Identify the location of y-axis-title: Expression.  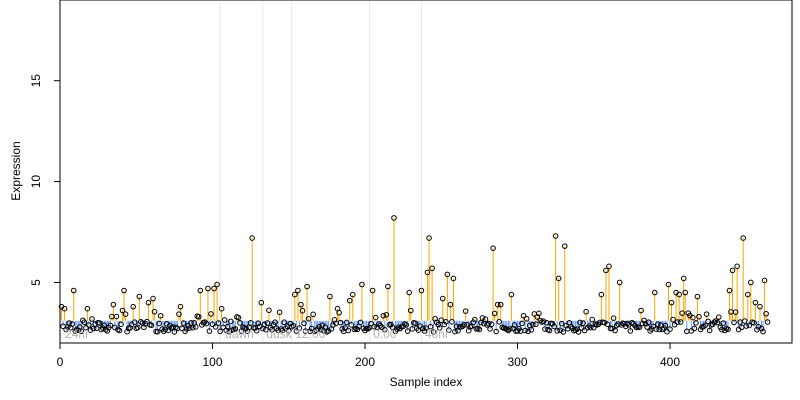
(16, 170).